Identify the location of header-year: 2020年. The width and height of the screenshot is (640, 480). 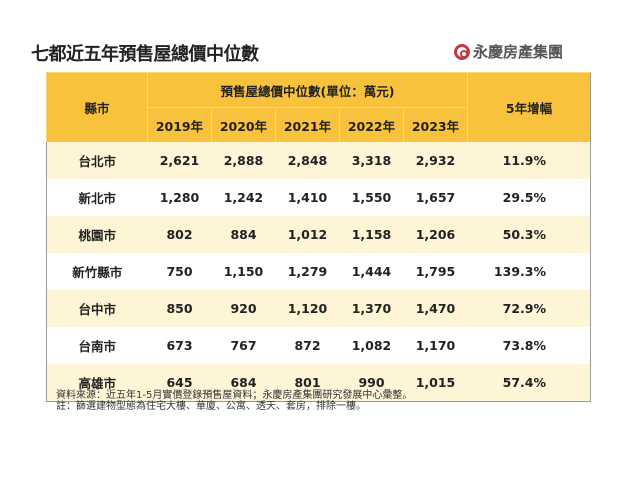
(243, 124).